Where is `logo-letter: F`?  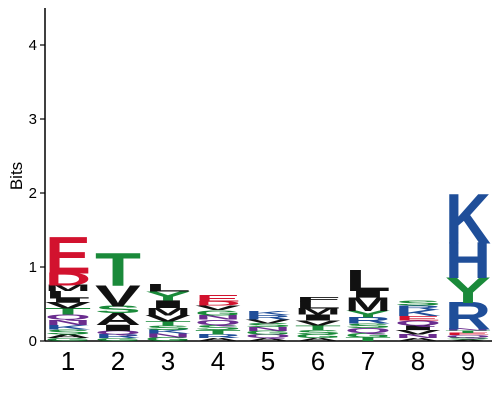
logo-letter: F is located at coordinates (318, 299).